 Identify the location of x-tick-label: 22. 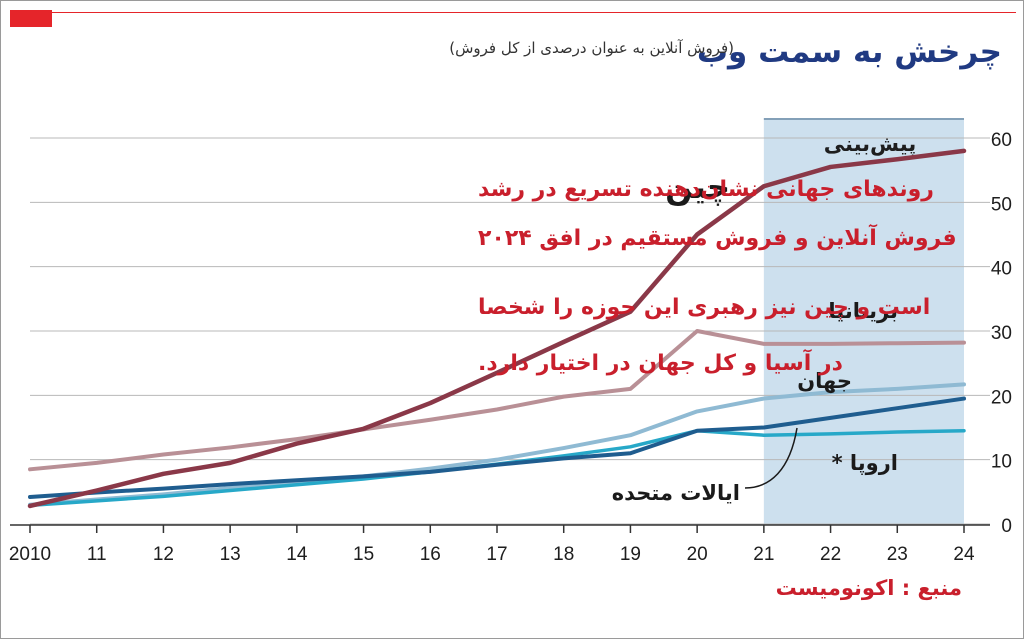
(830, 554).